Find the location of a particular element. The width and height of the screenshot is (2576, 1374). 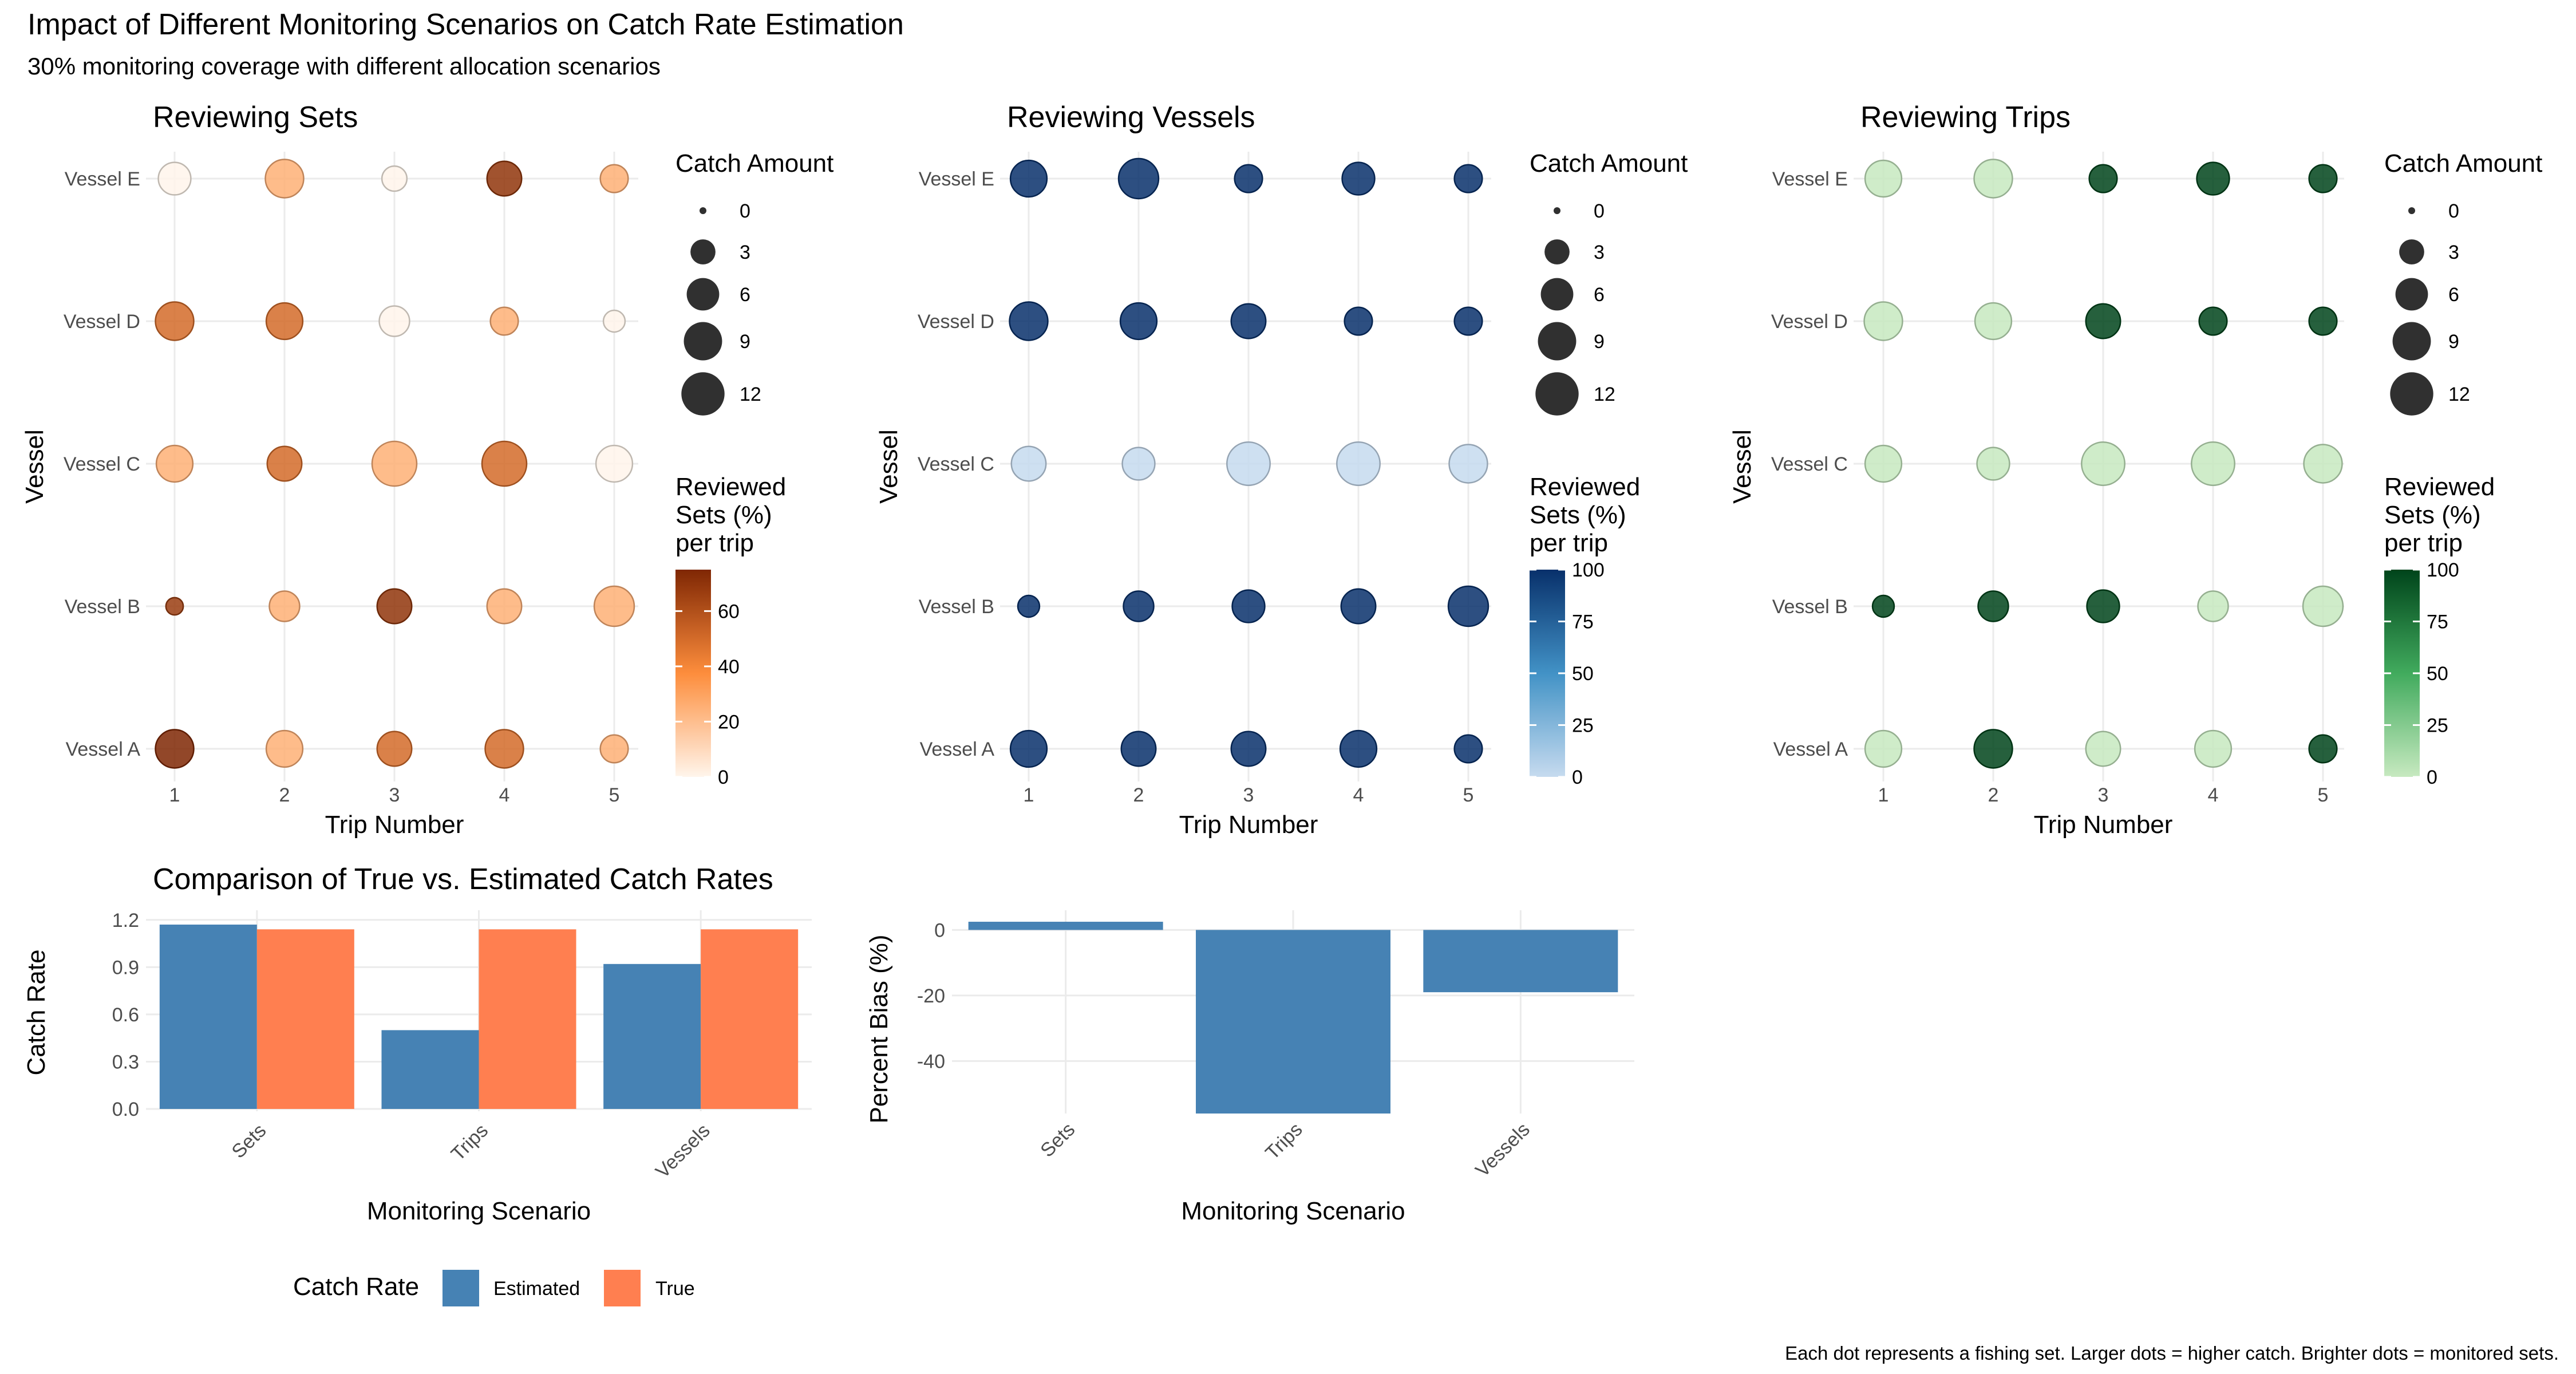

y-axis-title-sets: Vessel is located at coordinates (35, 466).